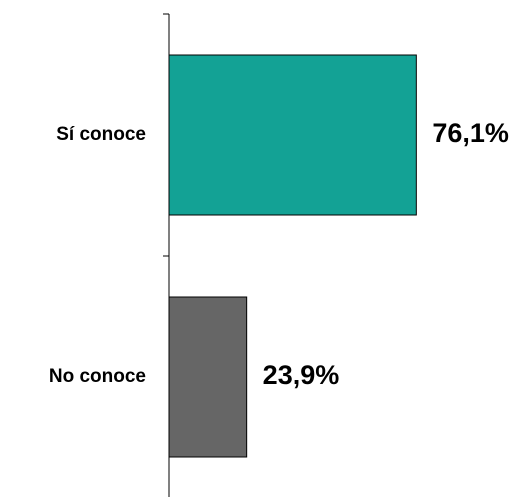 This screenshot has height=497, width=519. I want to click on category-label: Sí conoce, so click(101, 134).